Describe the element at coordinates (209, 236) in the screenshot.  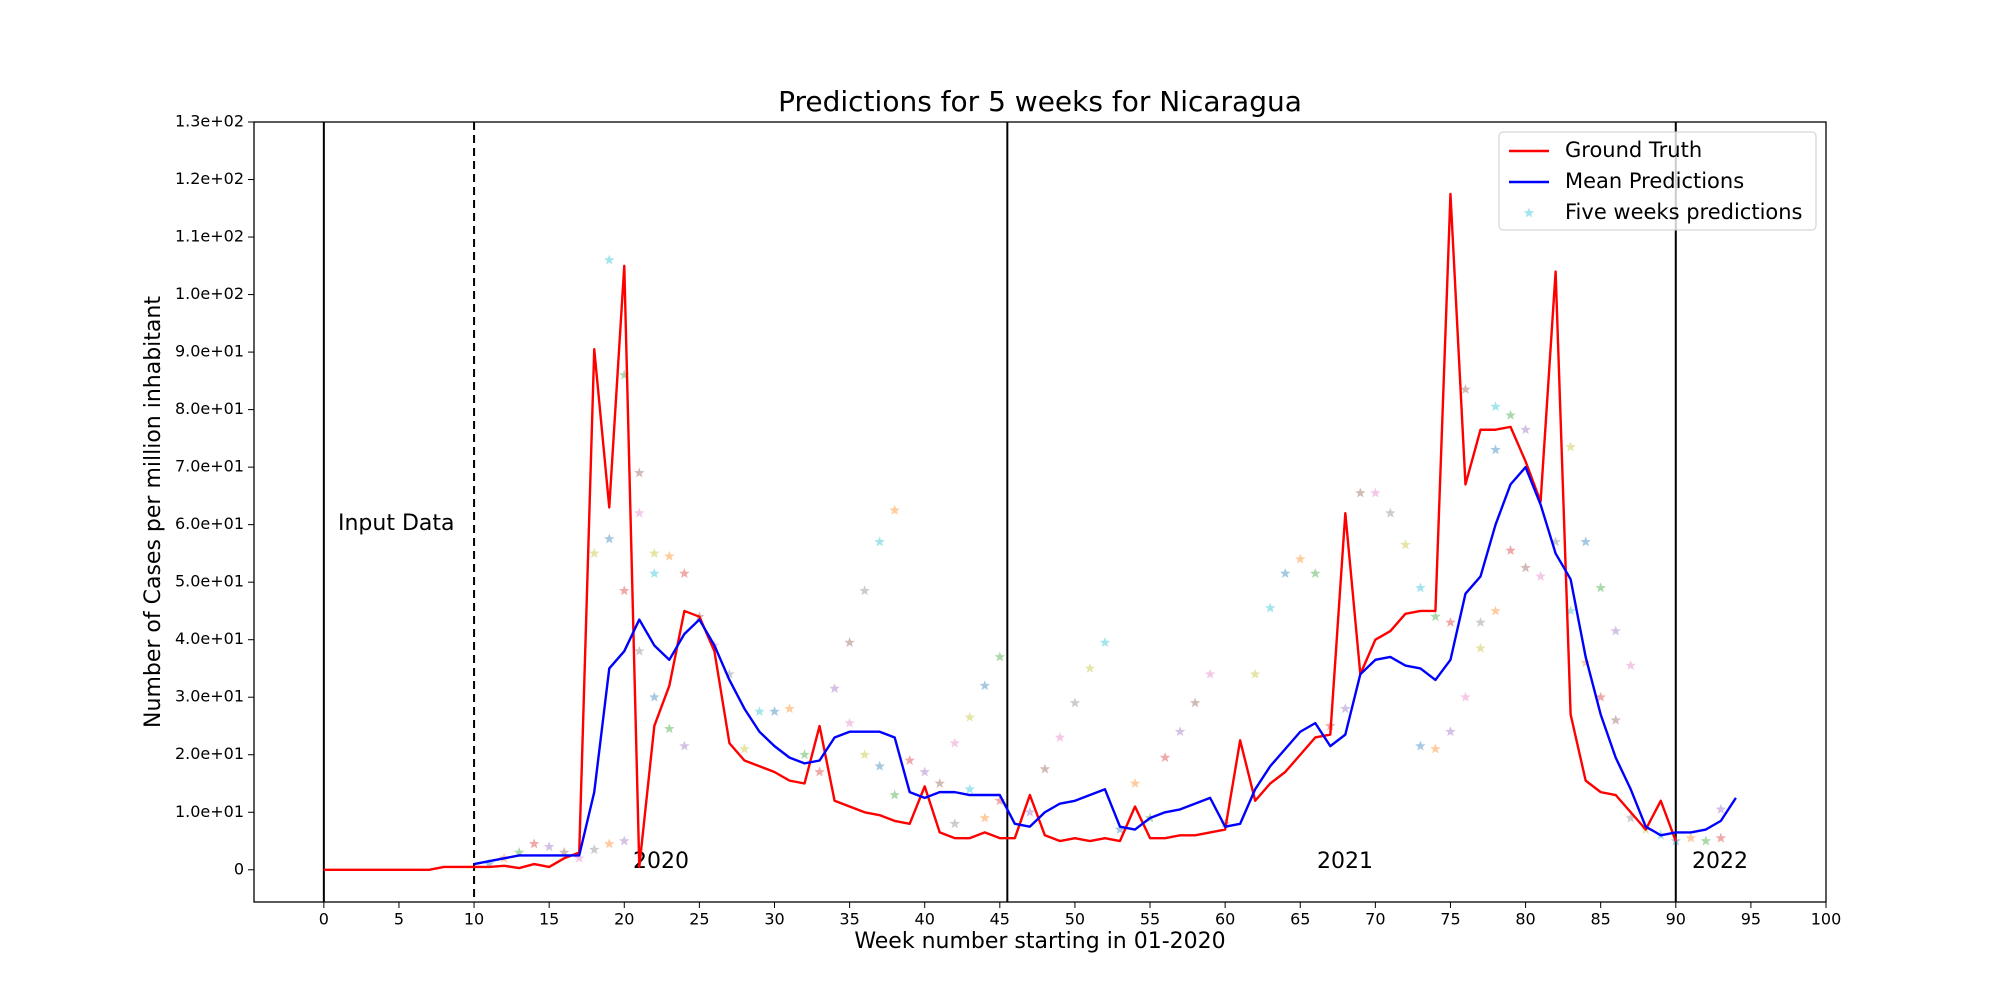
I see `y-tick-label: 1.1e+02` at that location.